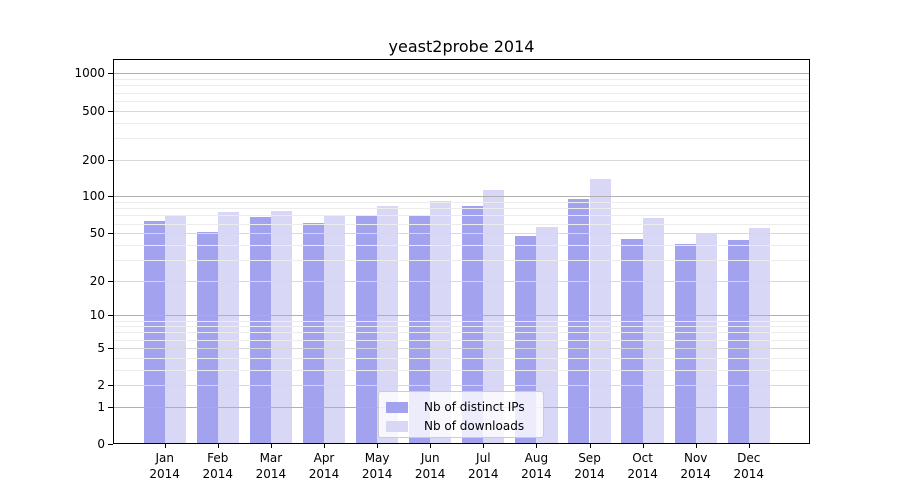 The height and width of the screenshot is (500, 900). What do you see at coordinates (93, 196) in the screenshot?
I see `y-tick-label: 100` at bounding box center [93, 196].